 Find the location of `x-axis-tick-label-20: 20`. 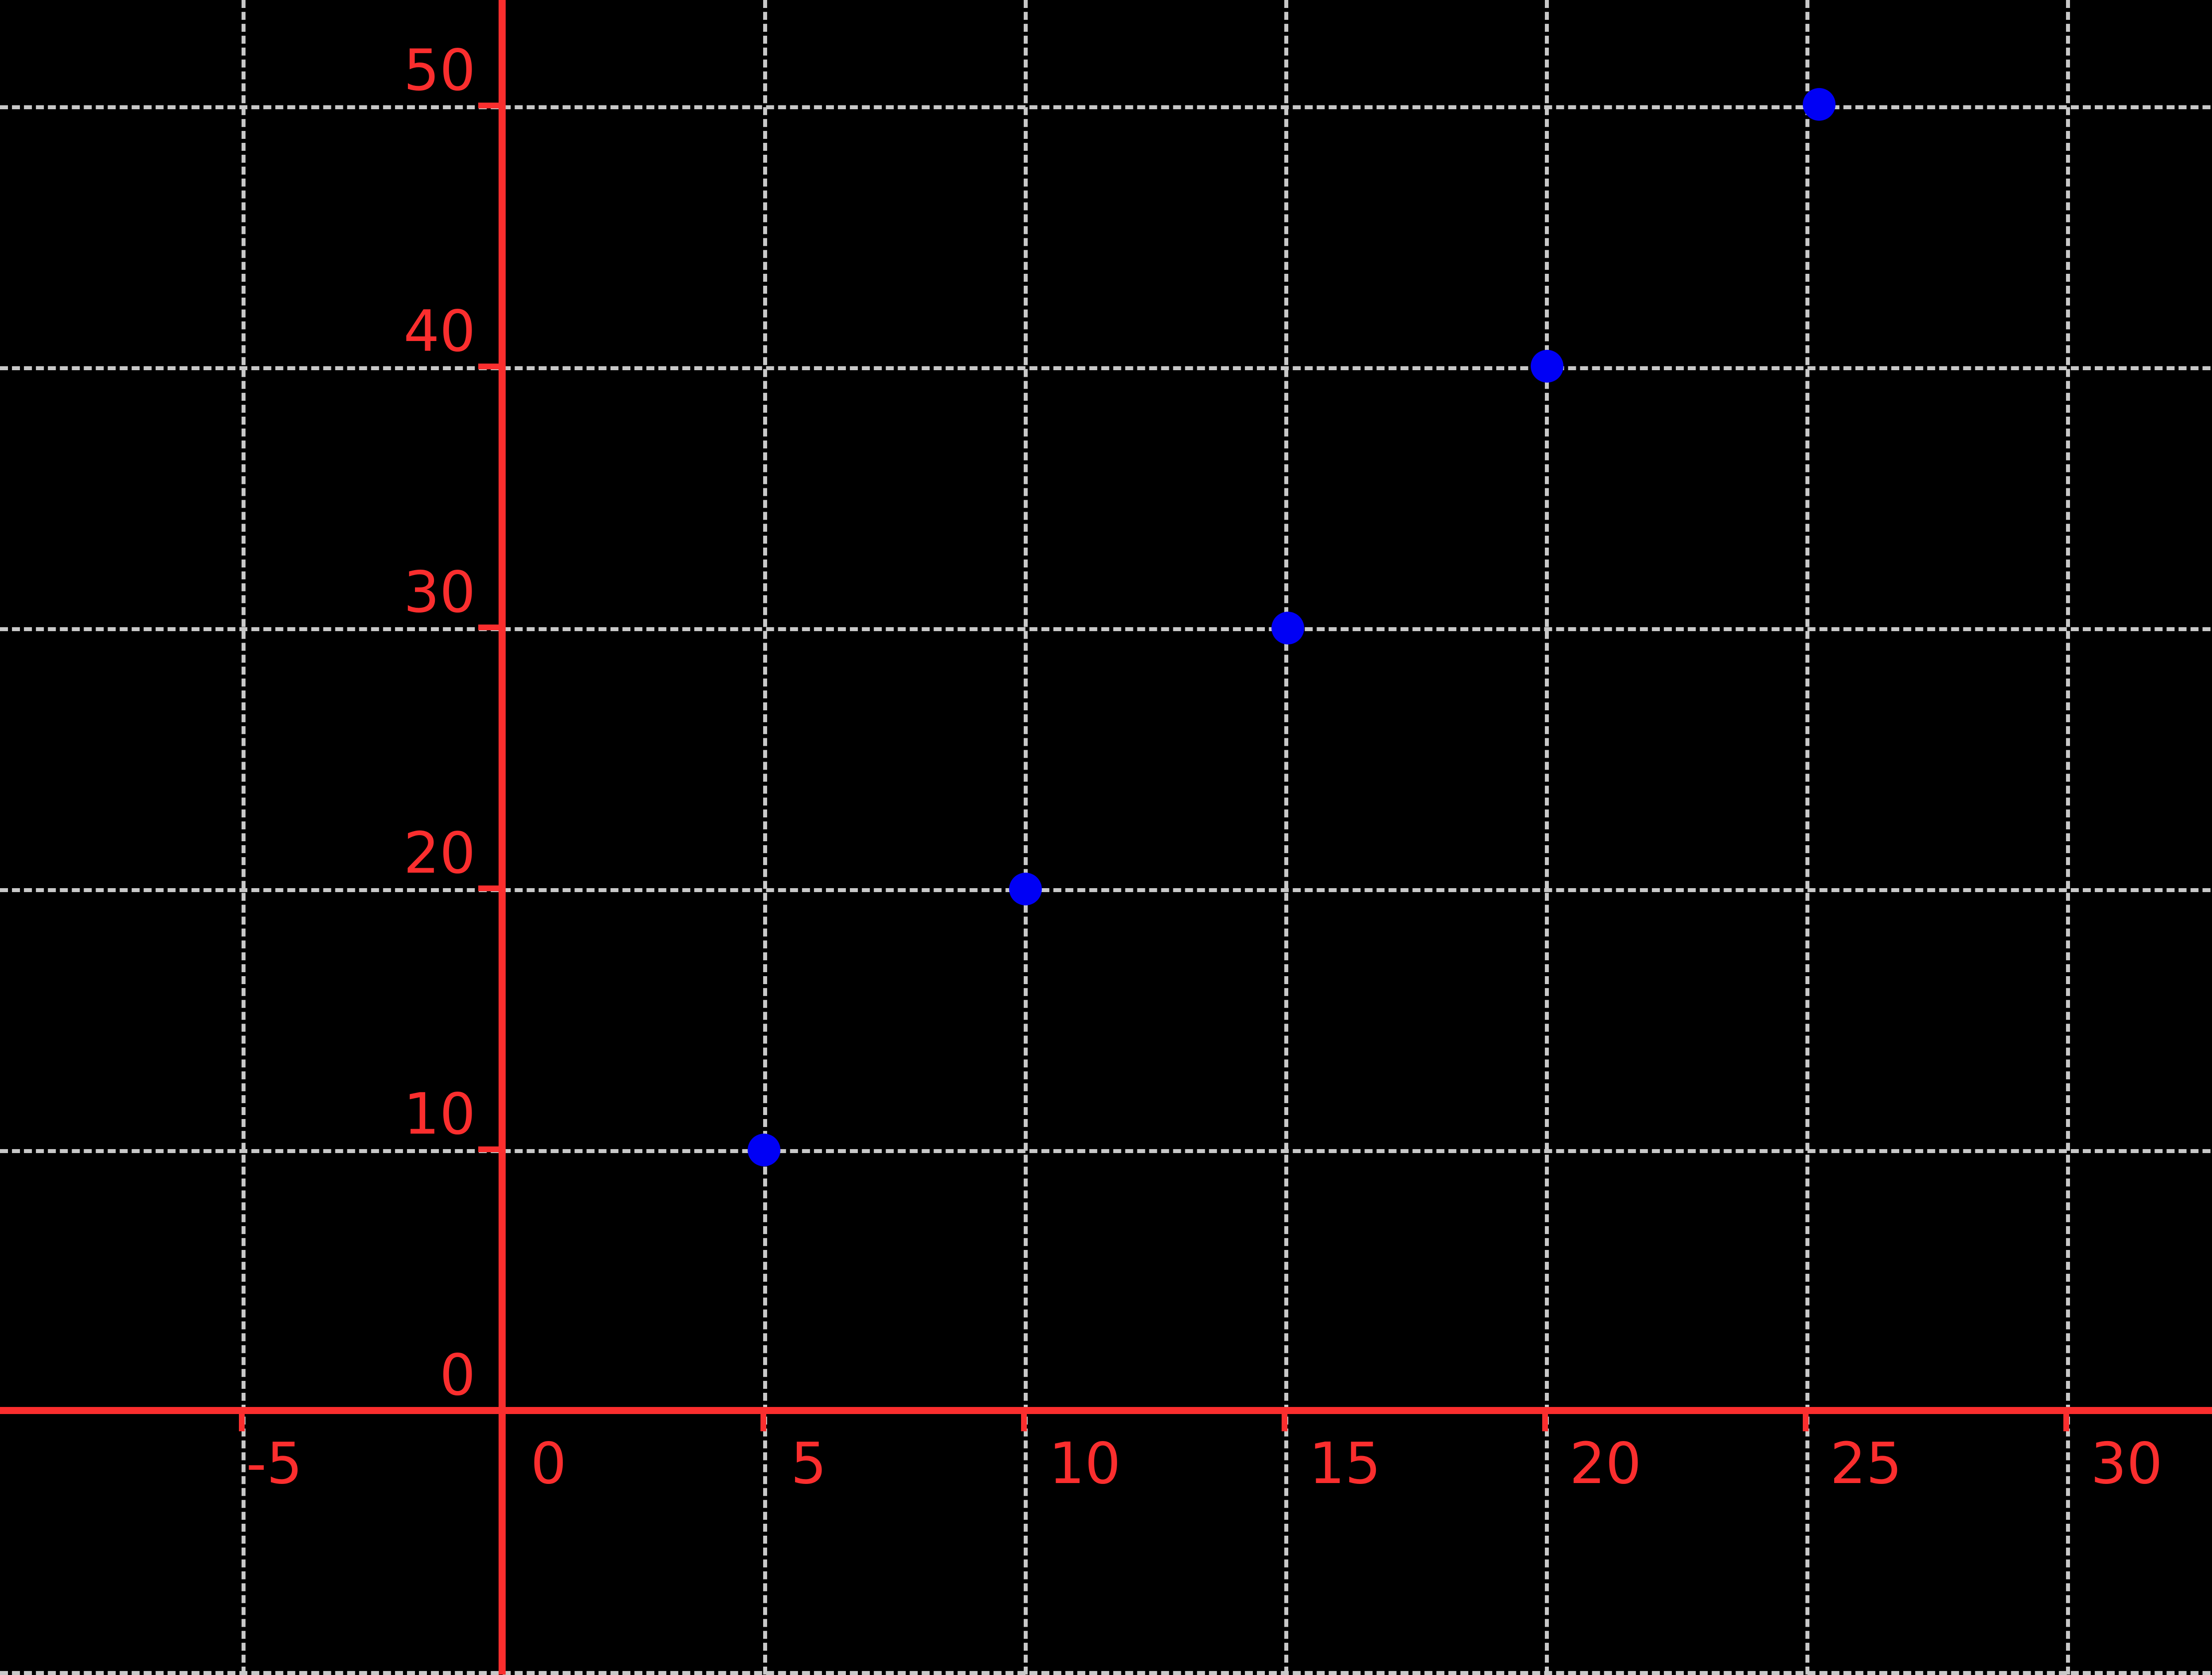

x-axis-tick-label-20: 20 is located at coordinates (1606, 1464).